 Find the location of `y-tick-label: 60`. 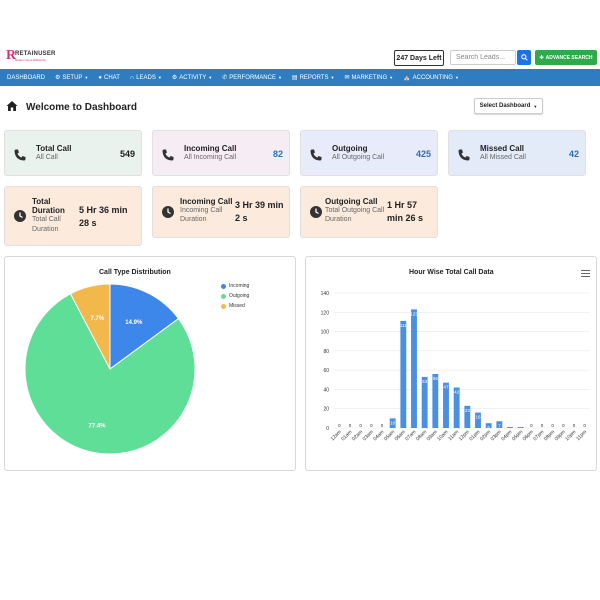

y-tick-label: 60 is located at coordinates (326, 371).